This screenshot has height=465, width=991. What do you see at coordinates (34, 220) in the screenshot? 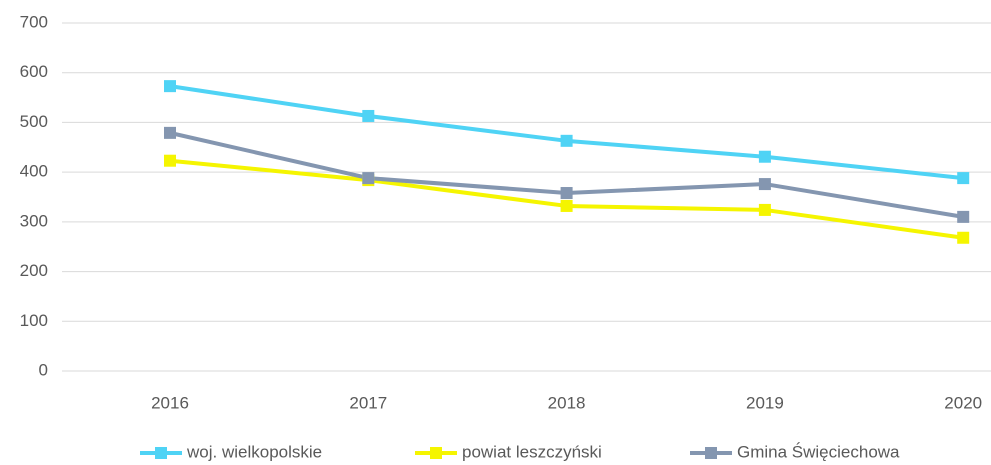
I see `y-tick-label: 300` at bounding box center [34, 220].